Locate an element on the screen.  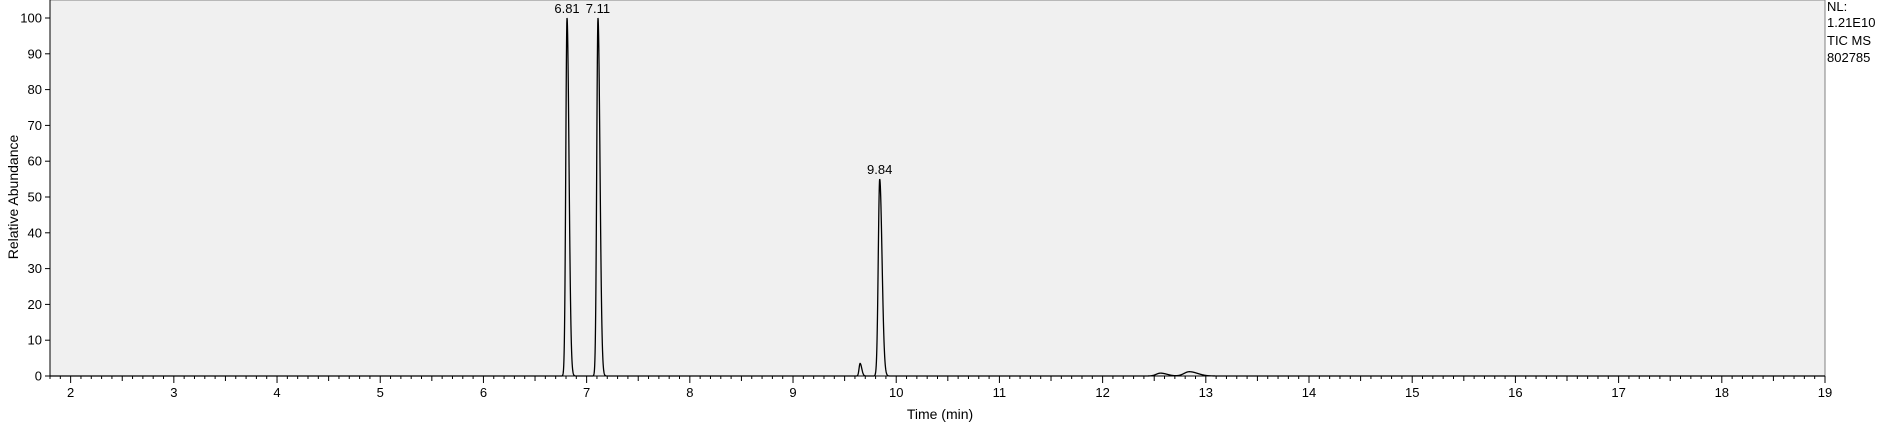
peak-label: 7.11 is located at coordinates (598, 8).